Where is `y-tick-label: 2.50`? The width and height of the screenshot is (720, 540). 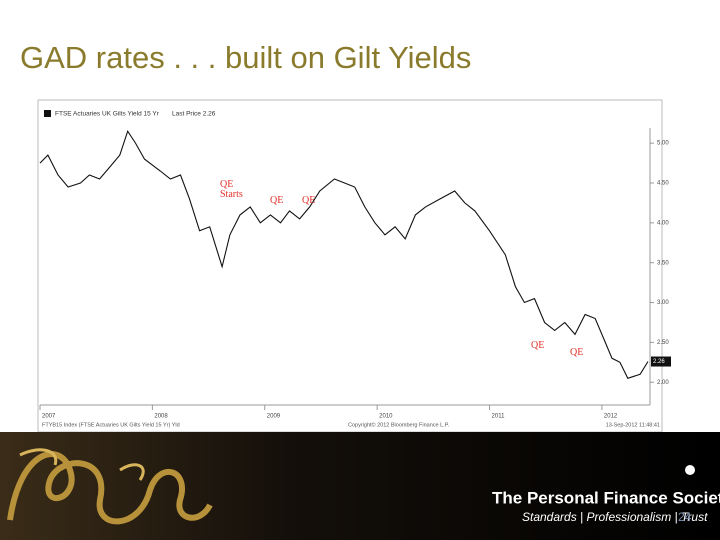 y-tick-label: 2.50 is located at coordinates (663, 343).